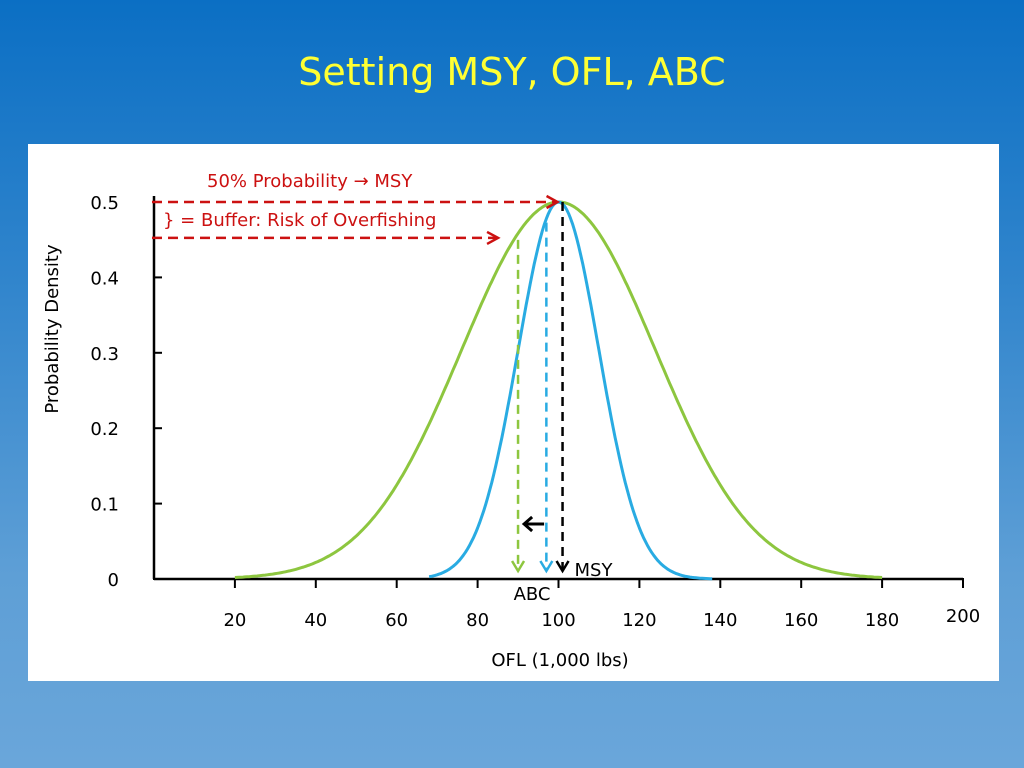 This screenshot has width=1024, height=768. Describe the element at coordinates (396, 620) in the screenshot. I see `x-tick-label: 60` at that location.